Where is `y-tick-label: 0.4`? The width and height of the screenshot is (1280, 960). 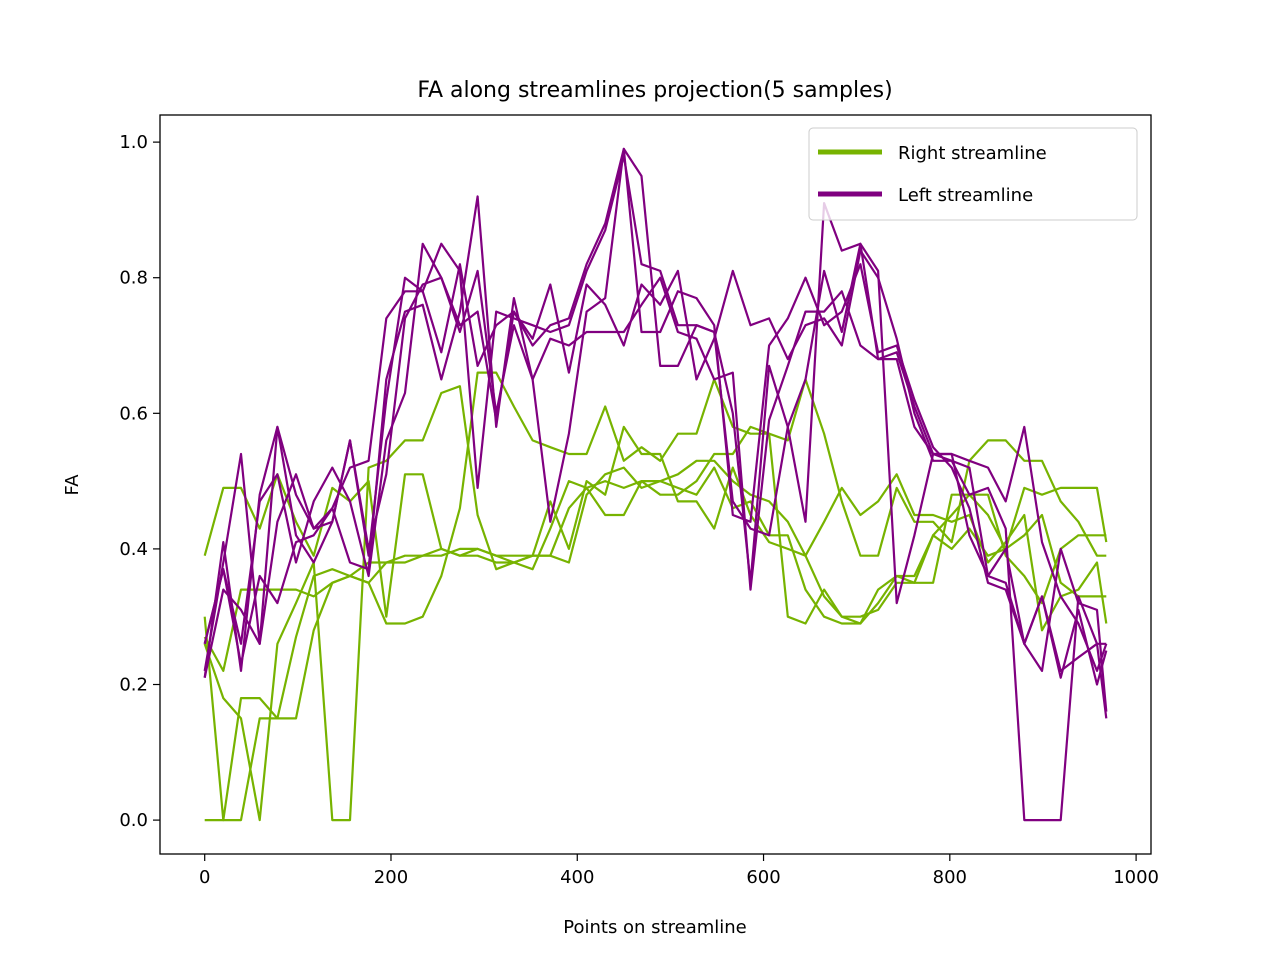 y-tick-label: 0.4 is located at coordinates (133, 549).